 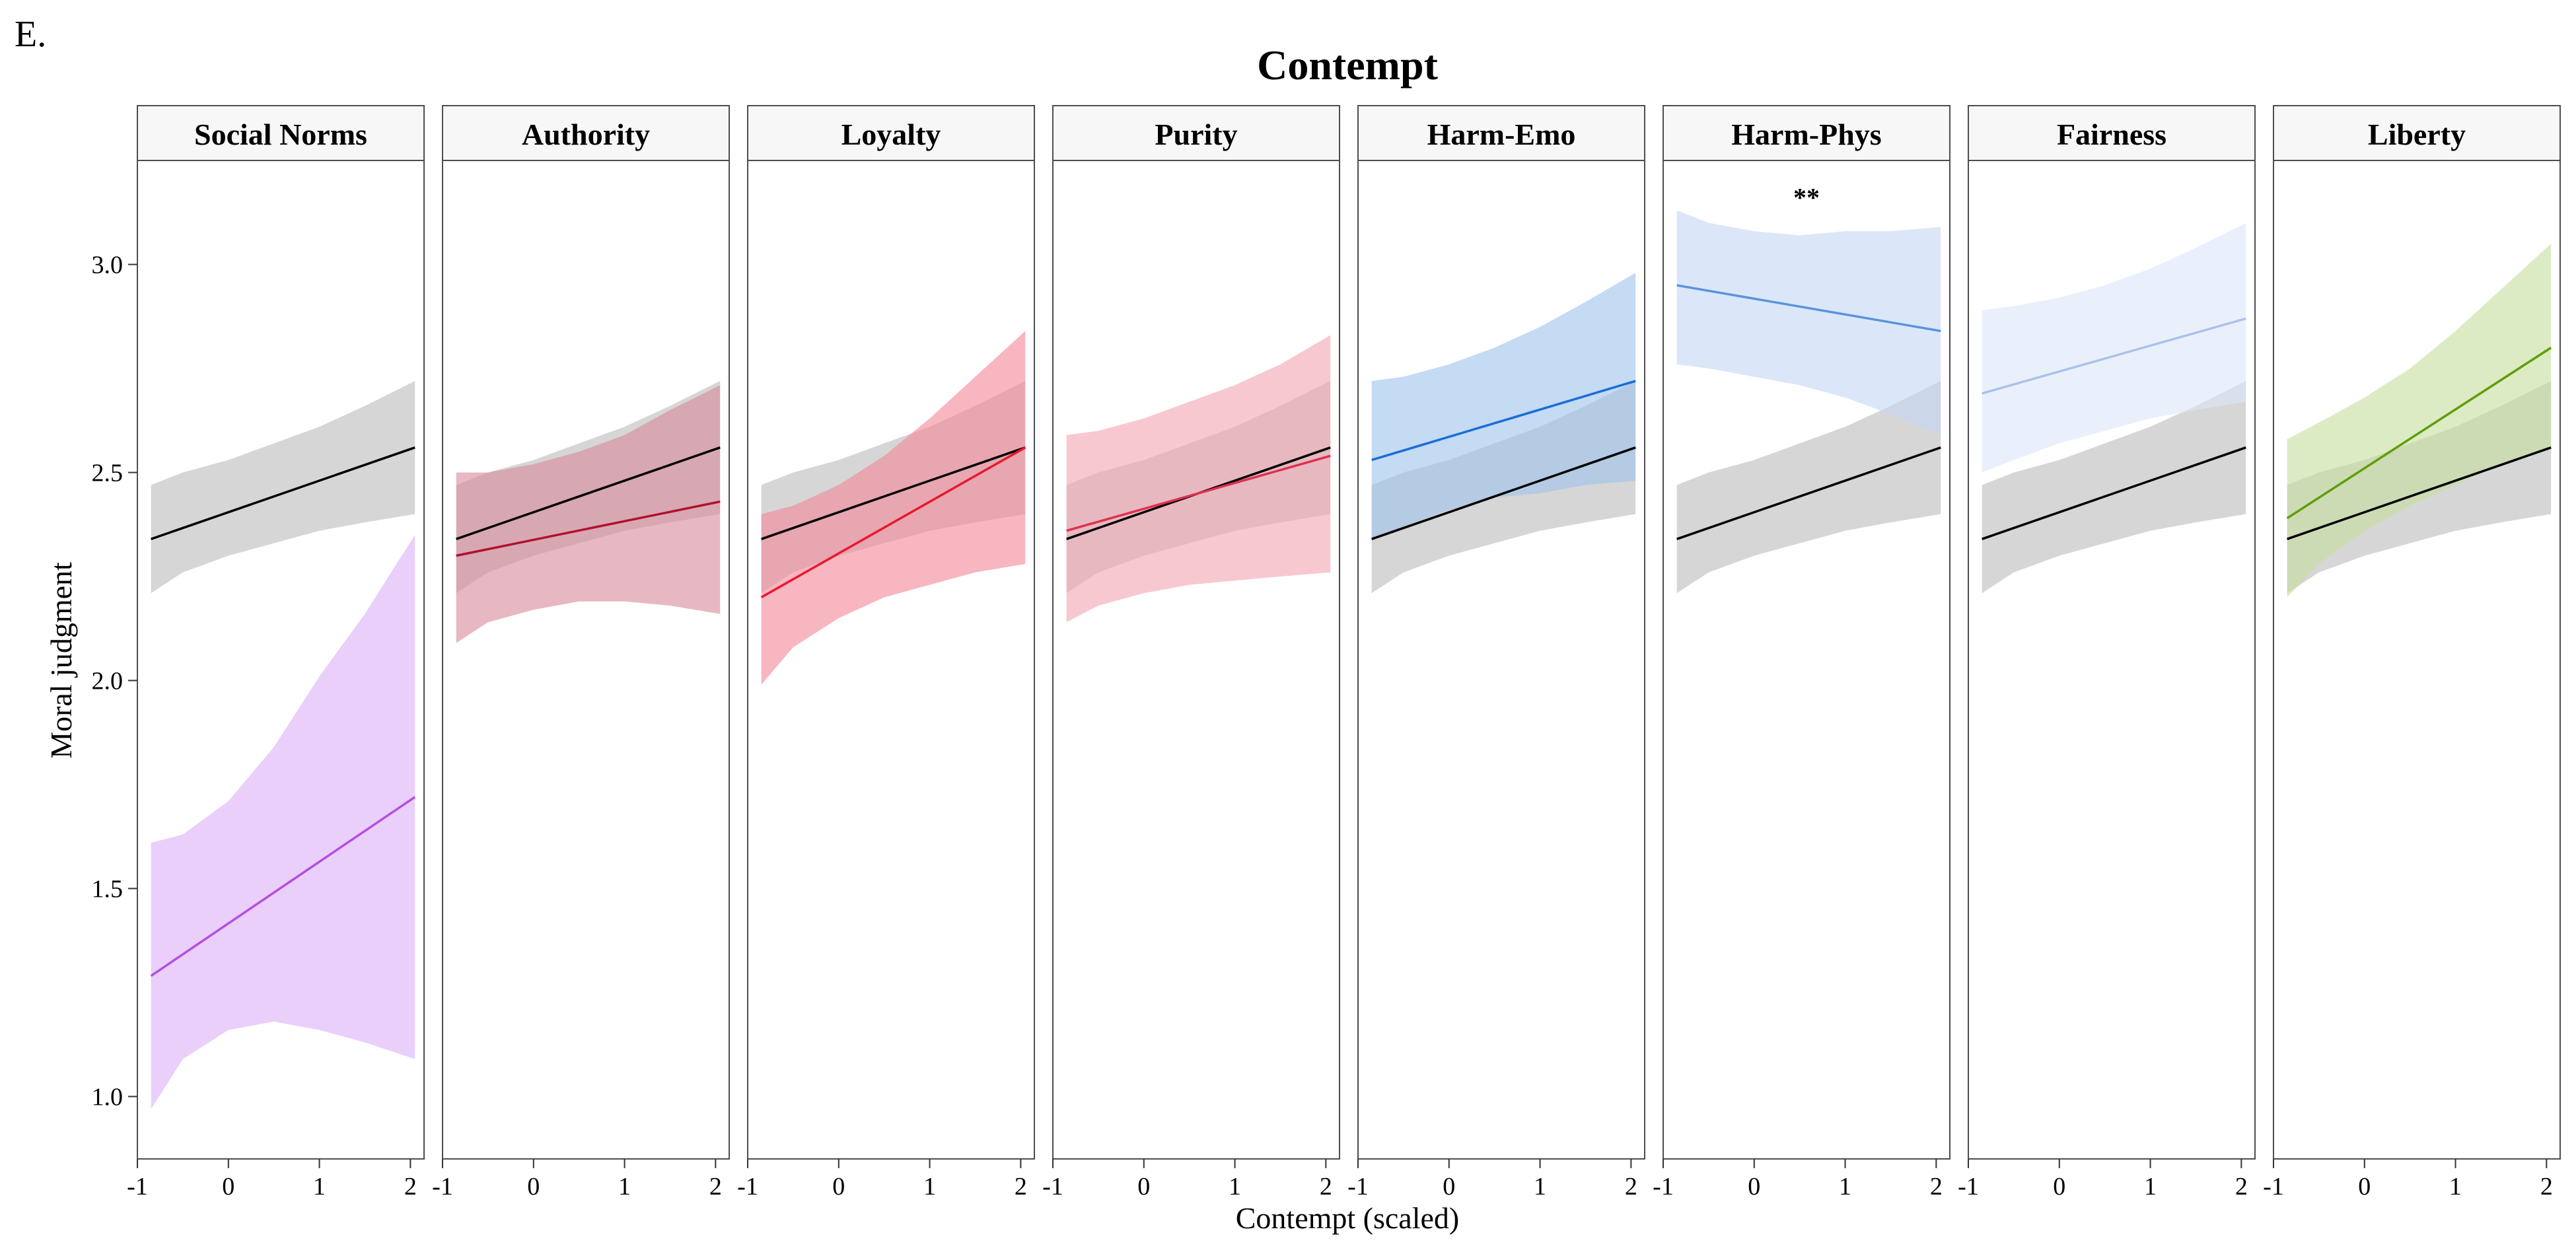 What do you see at coordinates (882, 1180) in the screenshot?
I see `x-axis-loyalty: -1 0 1 2` at bounding box center [882, 1180].